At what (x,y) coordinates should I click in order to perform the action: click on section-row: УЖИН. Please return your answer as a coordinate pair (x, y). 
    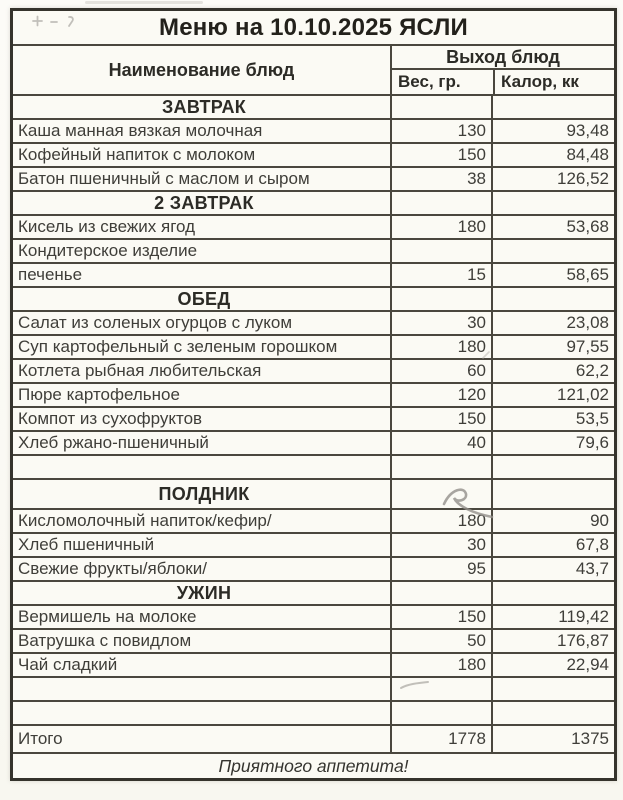
    Looking at the image, I should click on (313, 594).